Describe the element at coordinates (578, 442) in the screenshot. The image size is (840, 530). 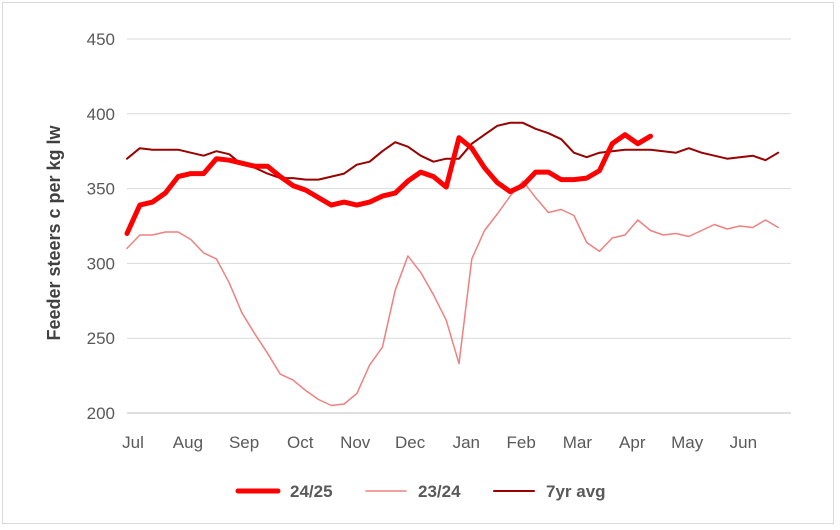
I see `x-tick-label: Mar` at that location.